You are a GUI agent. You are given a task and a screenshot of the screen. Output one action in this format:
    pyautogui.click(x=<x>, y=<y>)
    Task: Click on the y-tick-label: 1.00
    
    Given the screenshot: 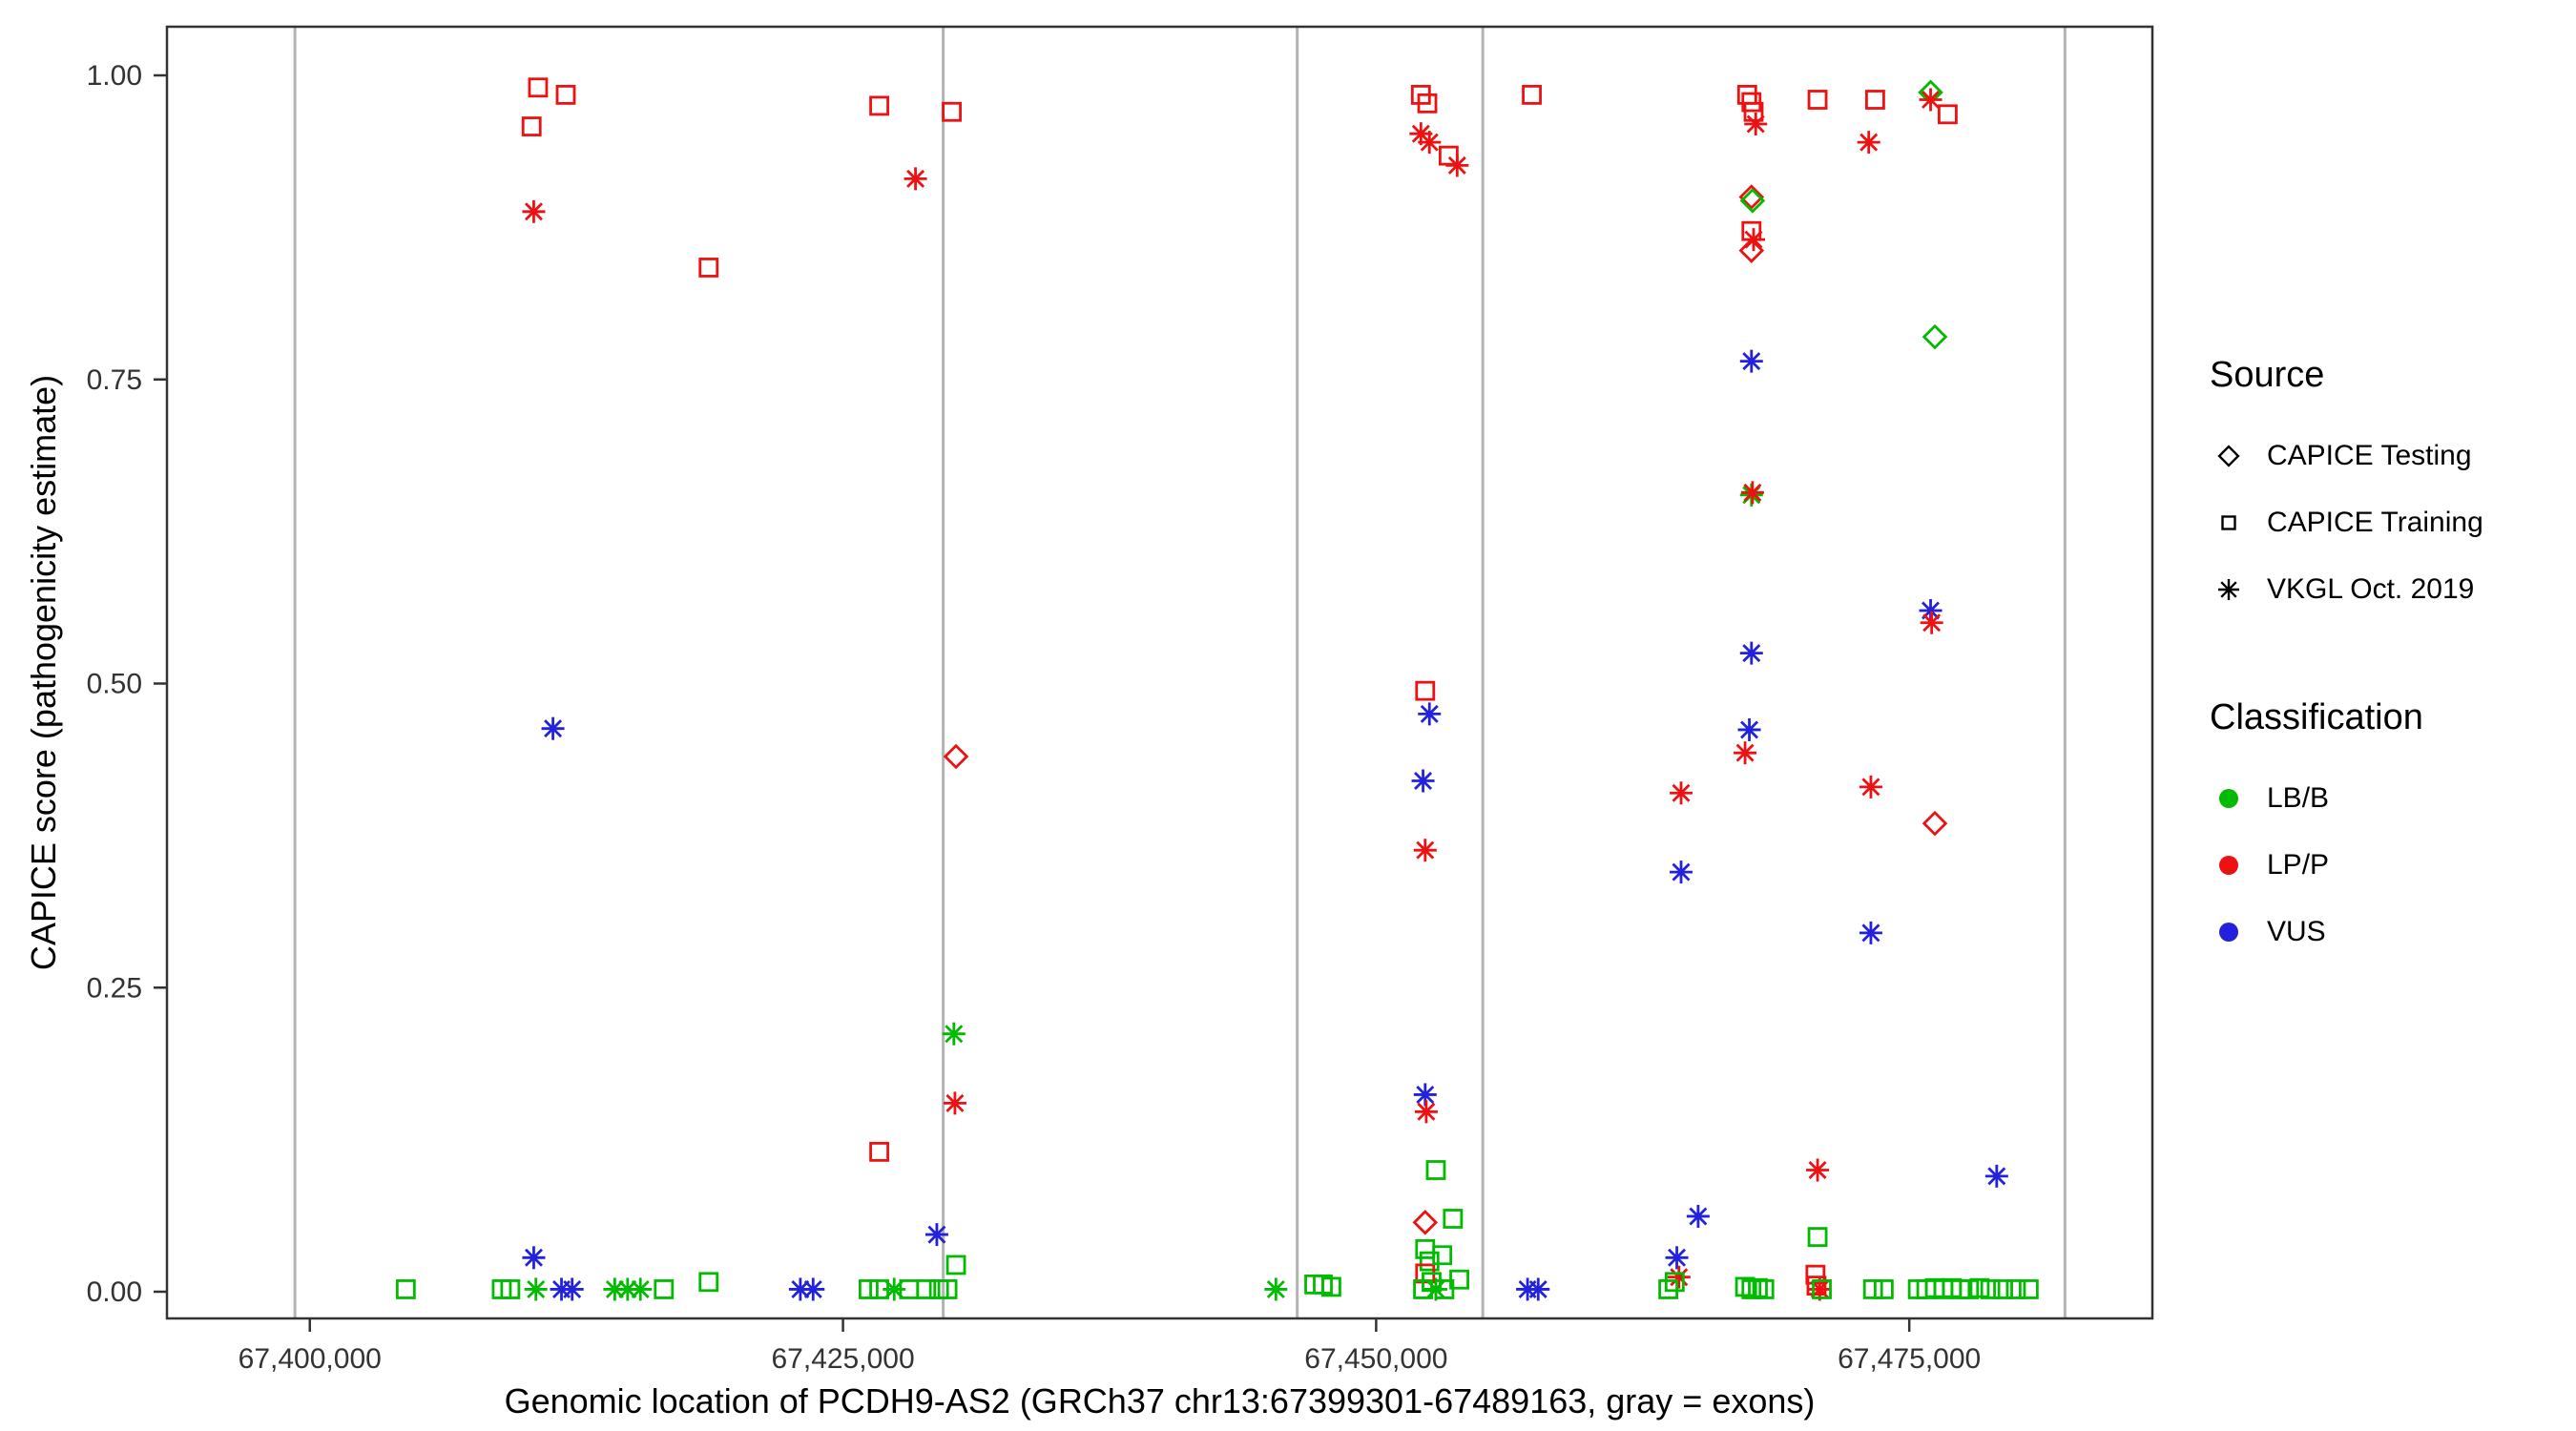 What is the action you would take?
    pyautogui.click(x=114, y=76)
    